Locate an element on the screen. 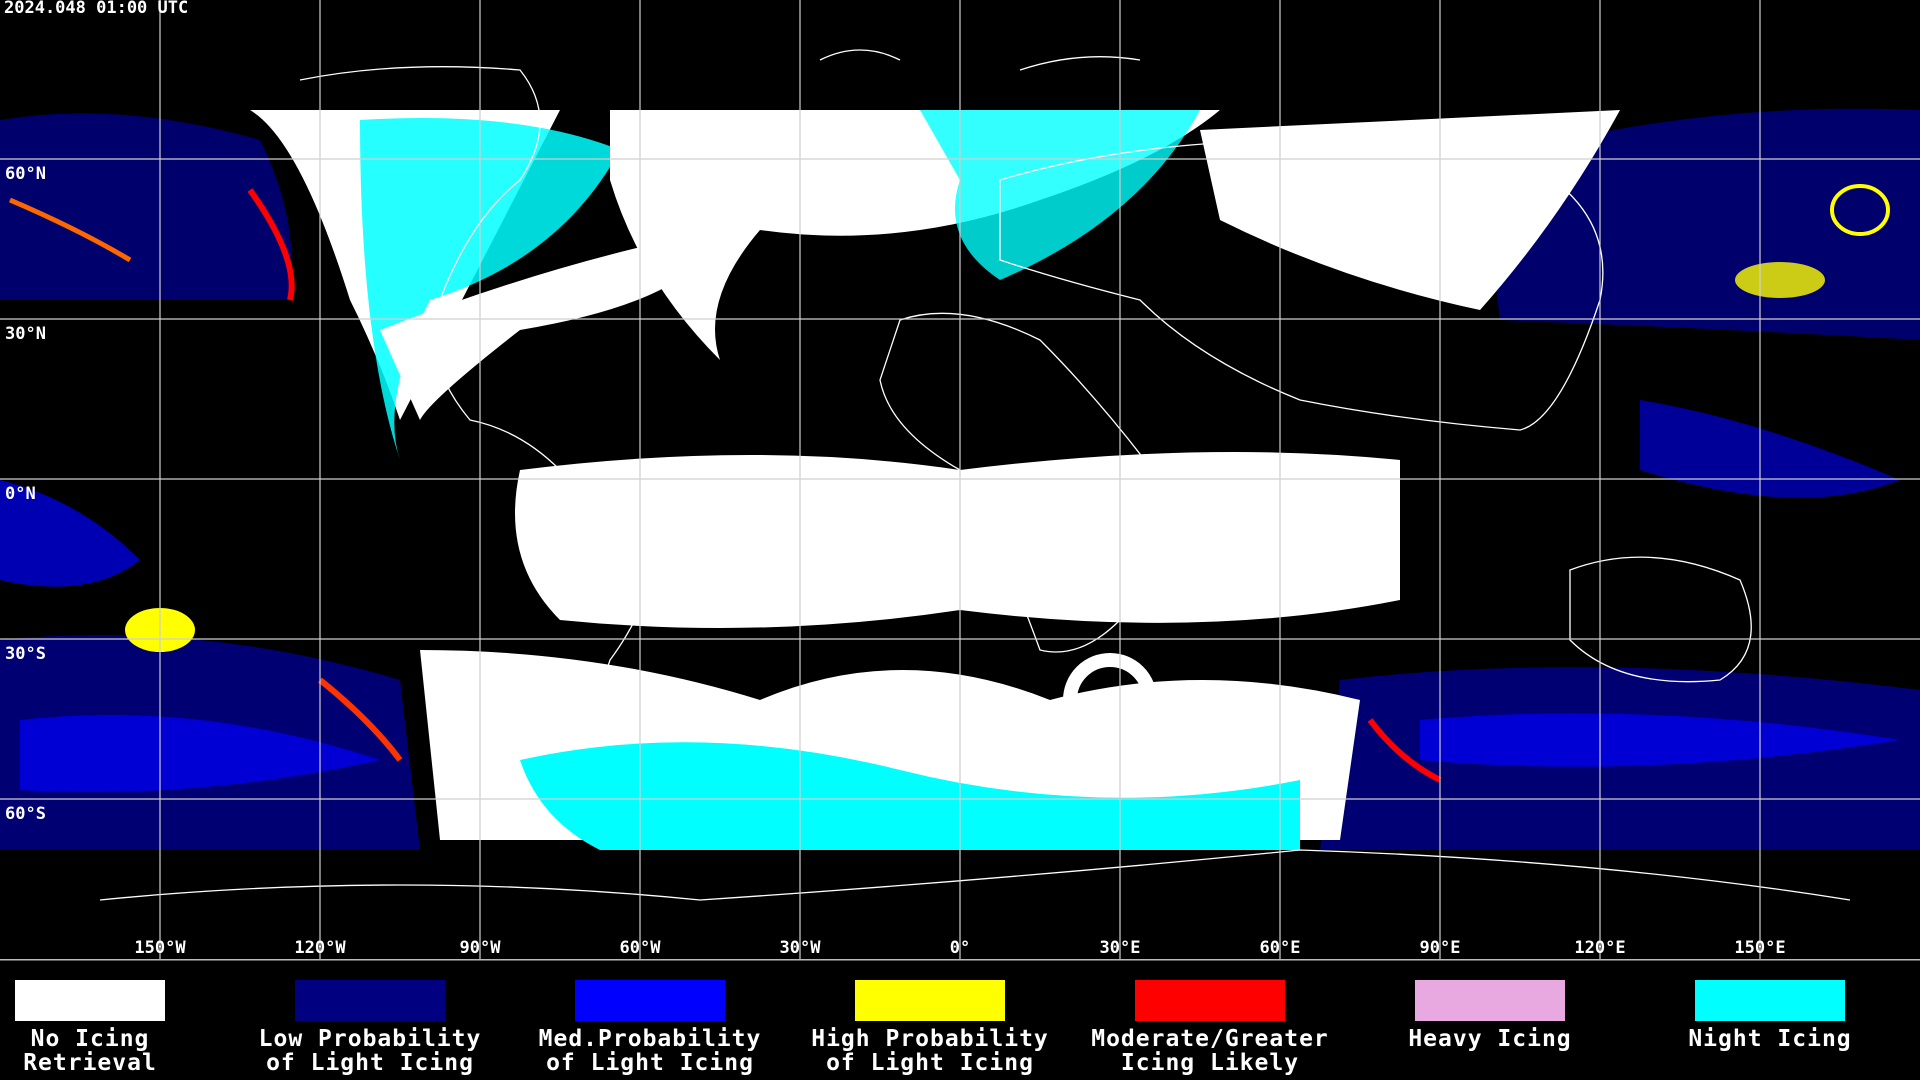  legend-label: Night Icing is located at coordinates (1769, 1039).